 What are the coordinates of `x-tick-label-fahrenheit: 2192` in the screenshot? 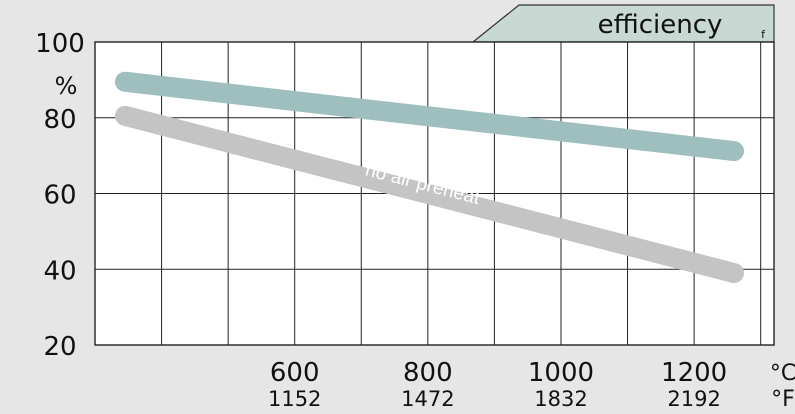 It's located at (693, 399).